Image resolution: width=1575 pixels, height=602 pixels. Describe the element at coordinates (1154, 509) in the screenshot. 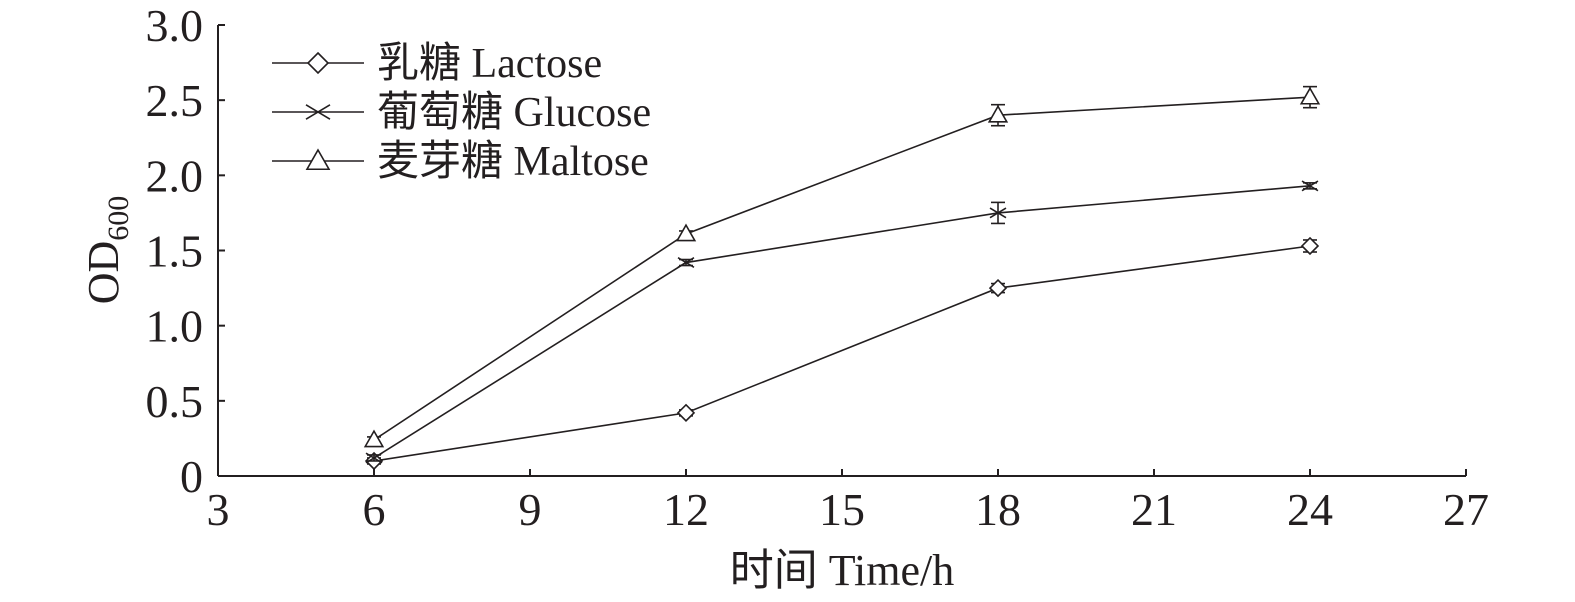

I see `x-tick-label: 21` at that location.